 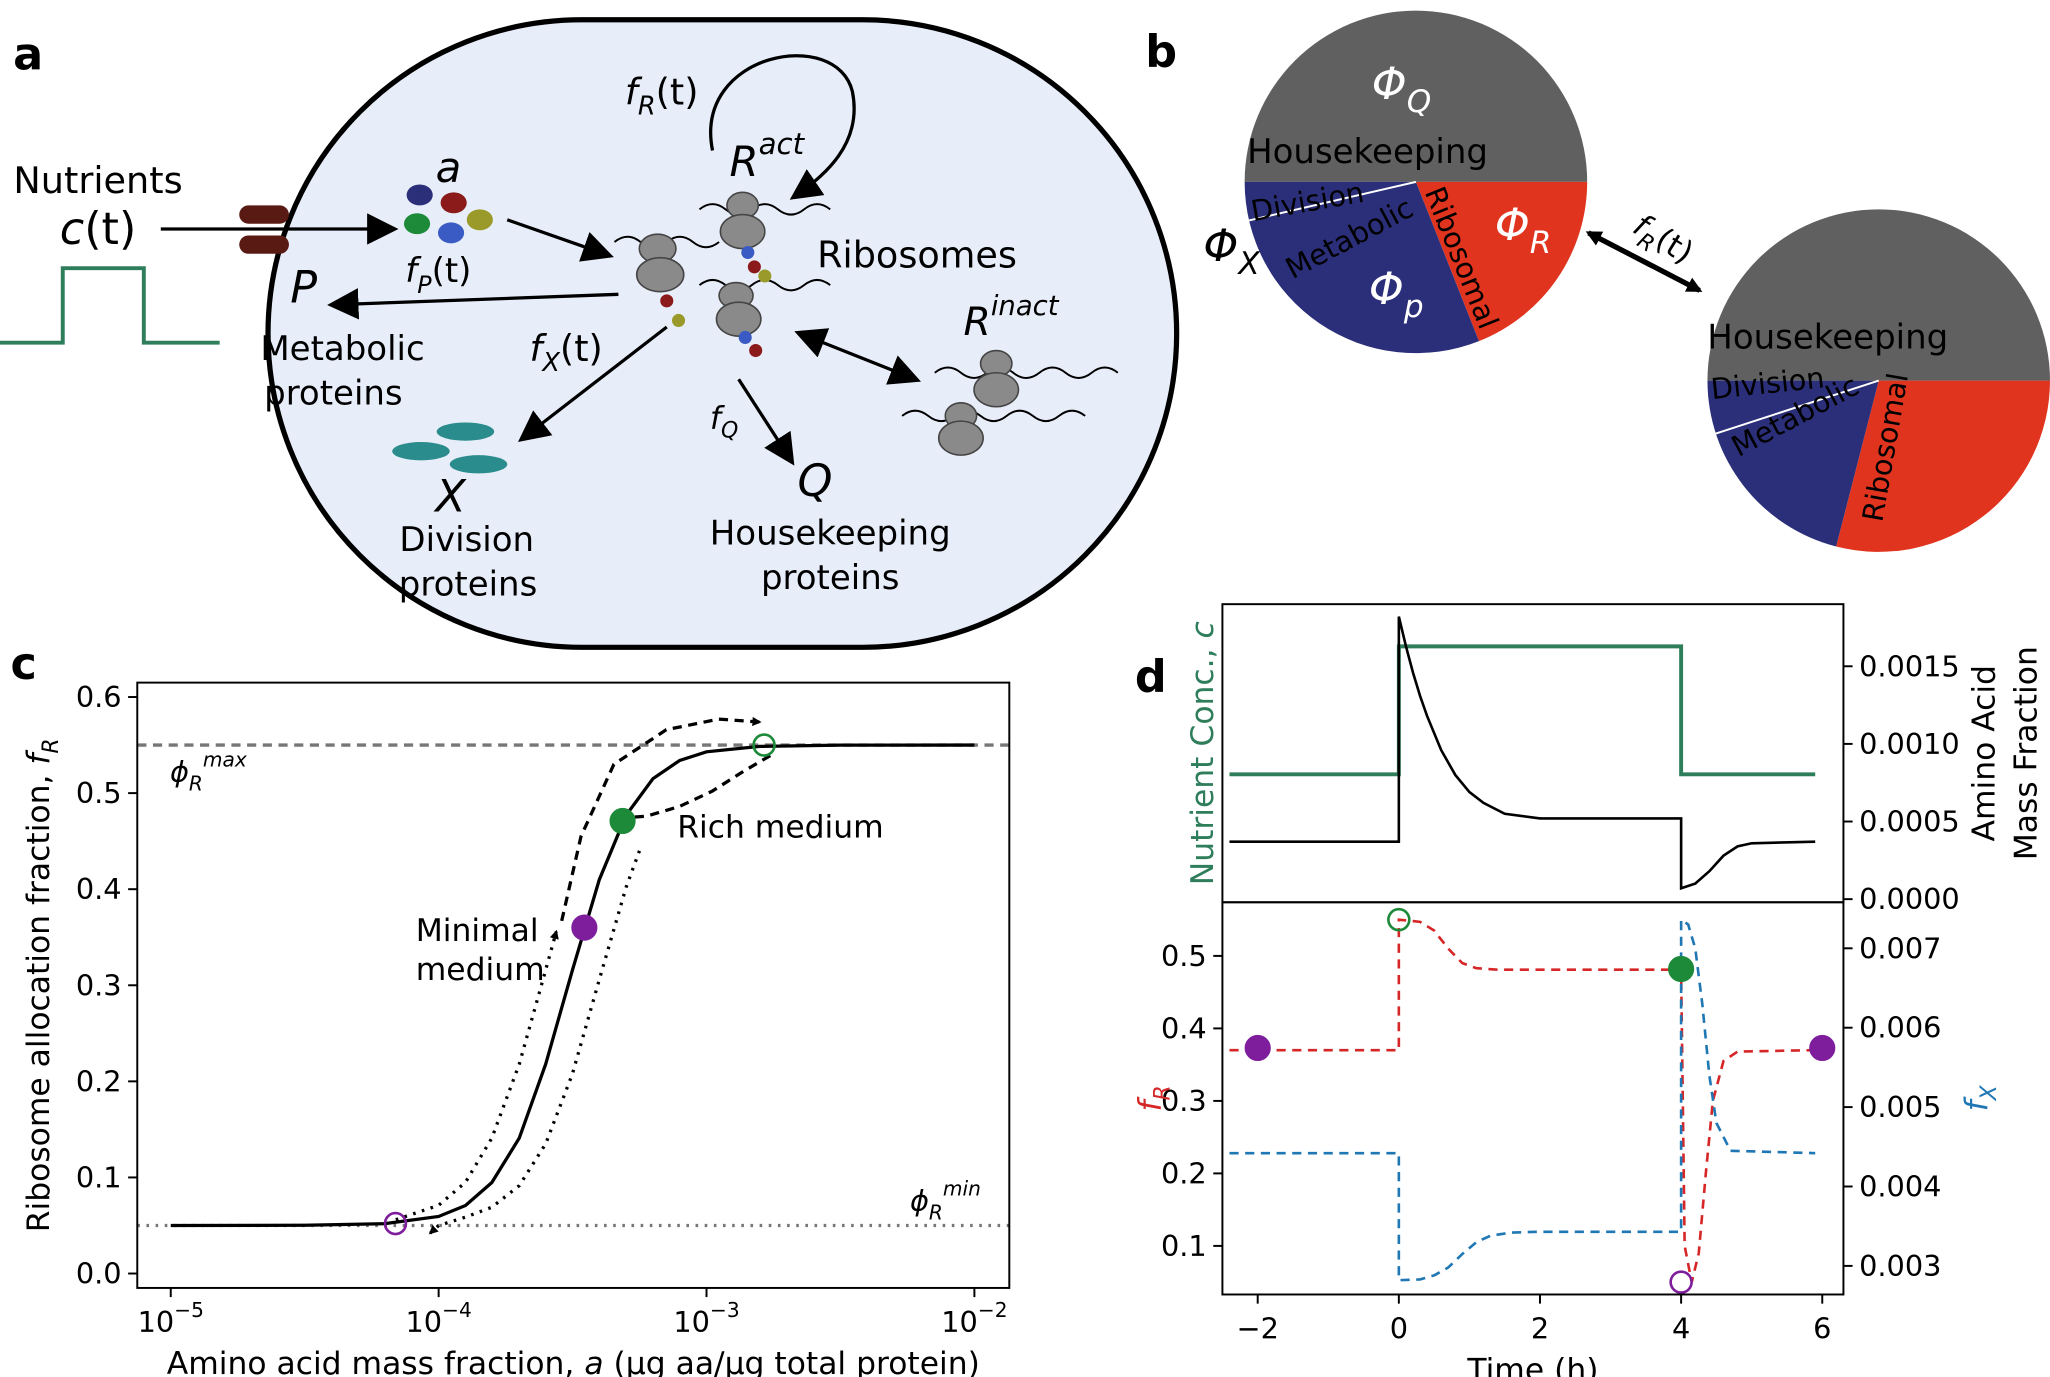 What do you see at coordinates (449, 167) in the screenshot?
I see `diagram-label: a` at bounding box center [449, 167].